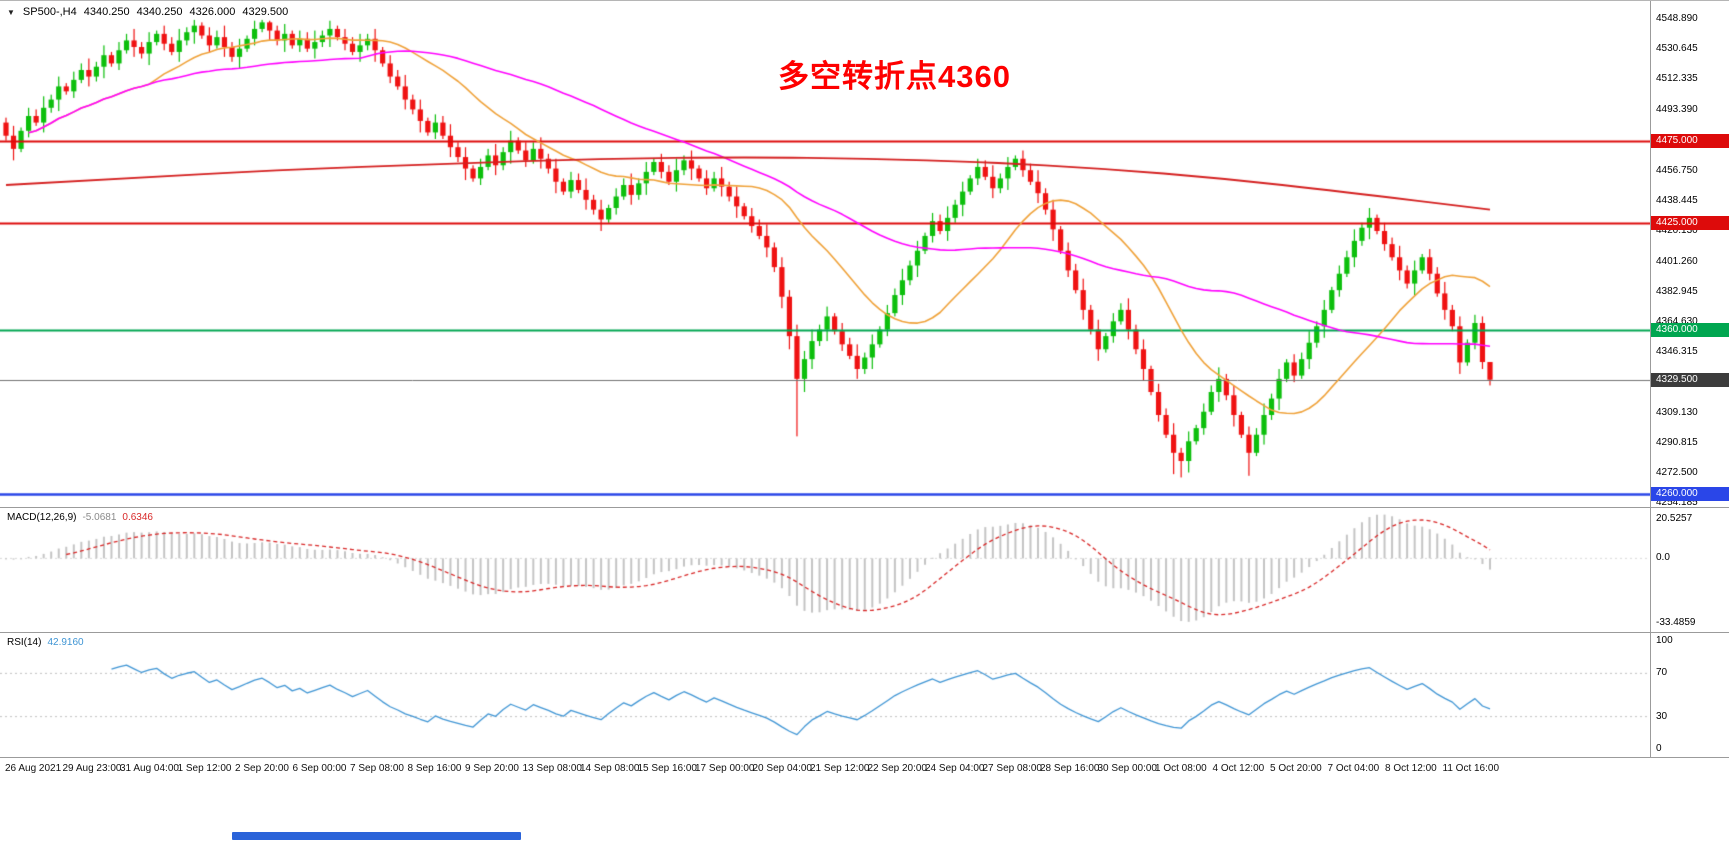 The height and width of the screenshot is (841, 1729). What do you see at coordinates (1662, 716) in the screenshot?
I see `rsi-axis-tick: 30` at bounding box center [1662, 716].